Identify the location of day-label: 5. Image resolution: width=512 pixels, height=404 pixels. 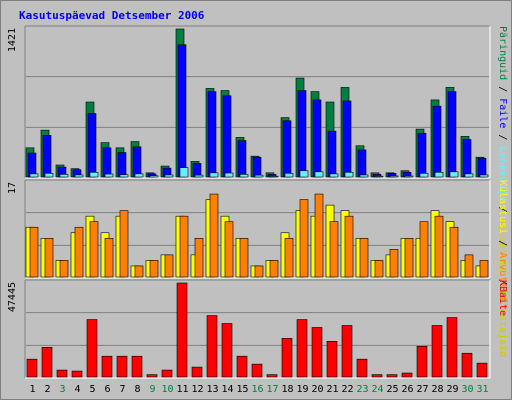
(92, 389).